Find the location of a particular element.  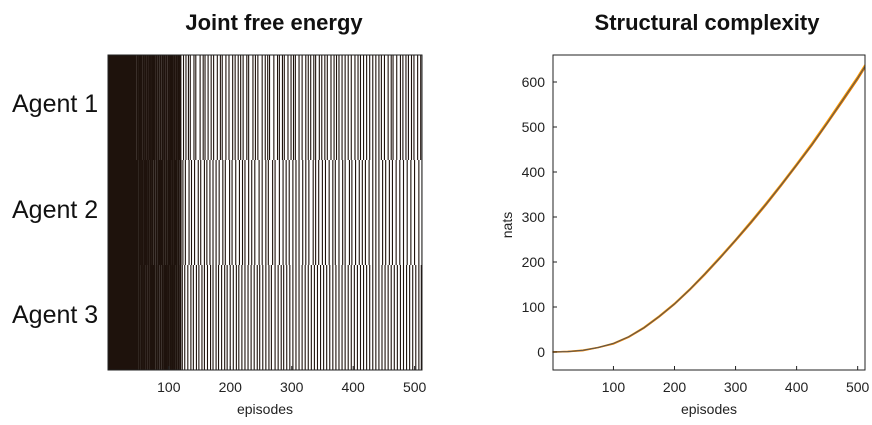

heatmap-row is located at coordinates (265, 107).